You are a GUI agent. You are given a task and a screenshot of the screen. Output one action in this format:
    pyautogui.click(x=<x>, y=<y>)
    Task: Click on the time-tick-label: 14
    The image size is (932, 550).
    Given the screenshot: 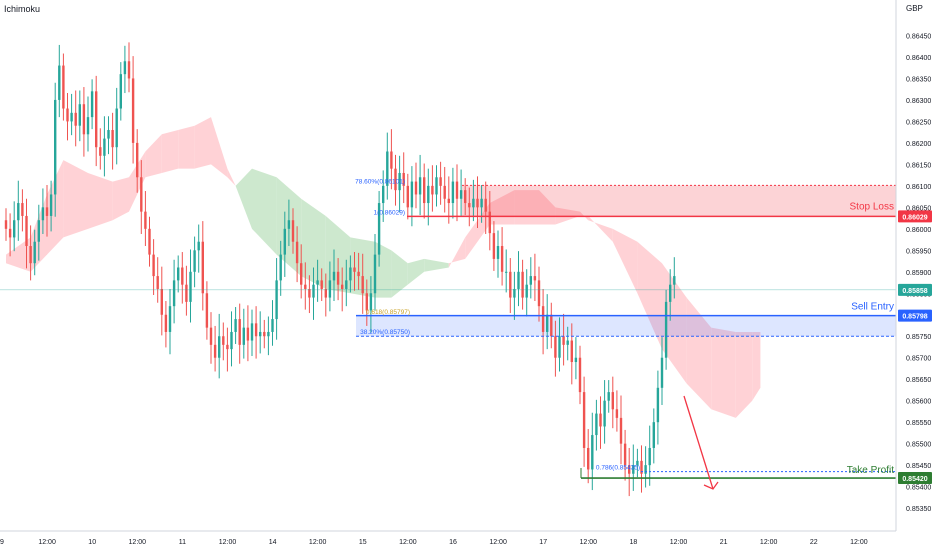 What is the action you would take?
    pyautogui.click(x=273, y=542)
    